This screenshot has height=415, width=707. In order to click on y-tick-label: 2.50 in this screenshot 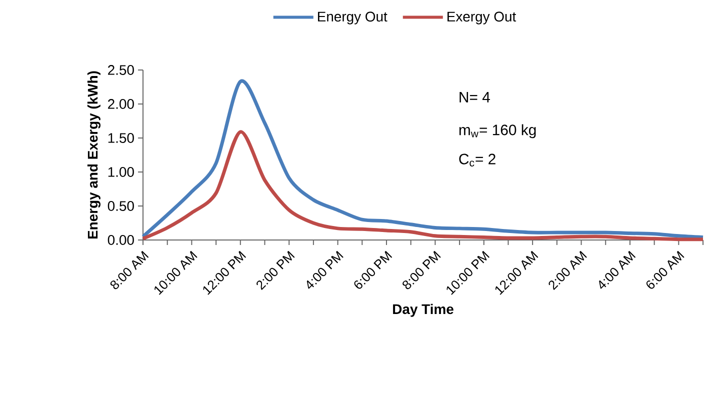, I will do `click(121, 70)`.